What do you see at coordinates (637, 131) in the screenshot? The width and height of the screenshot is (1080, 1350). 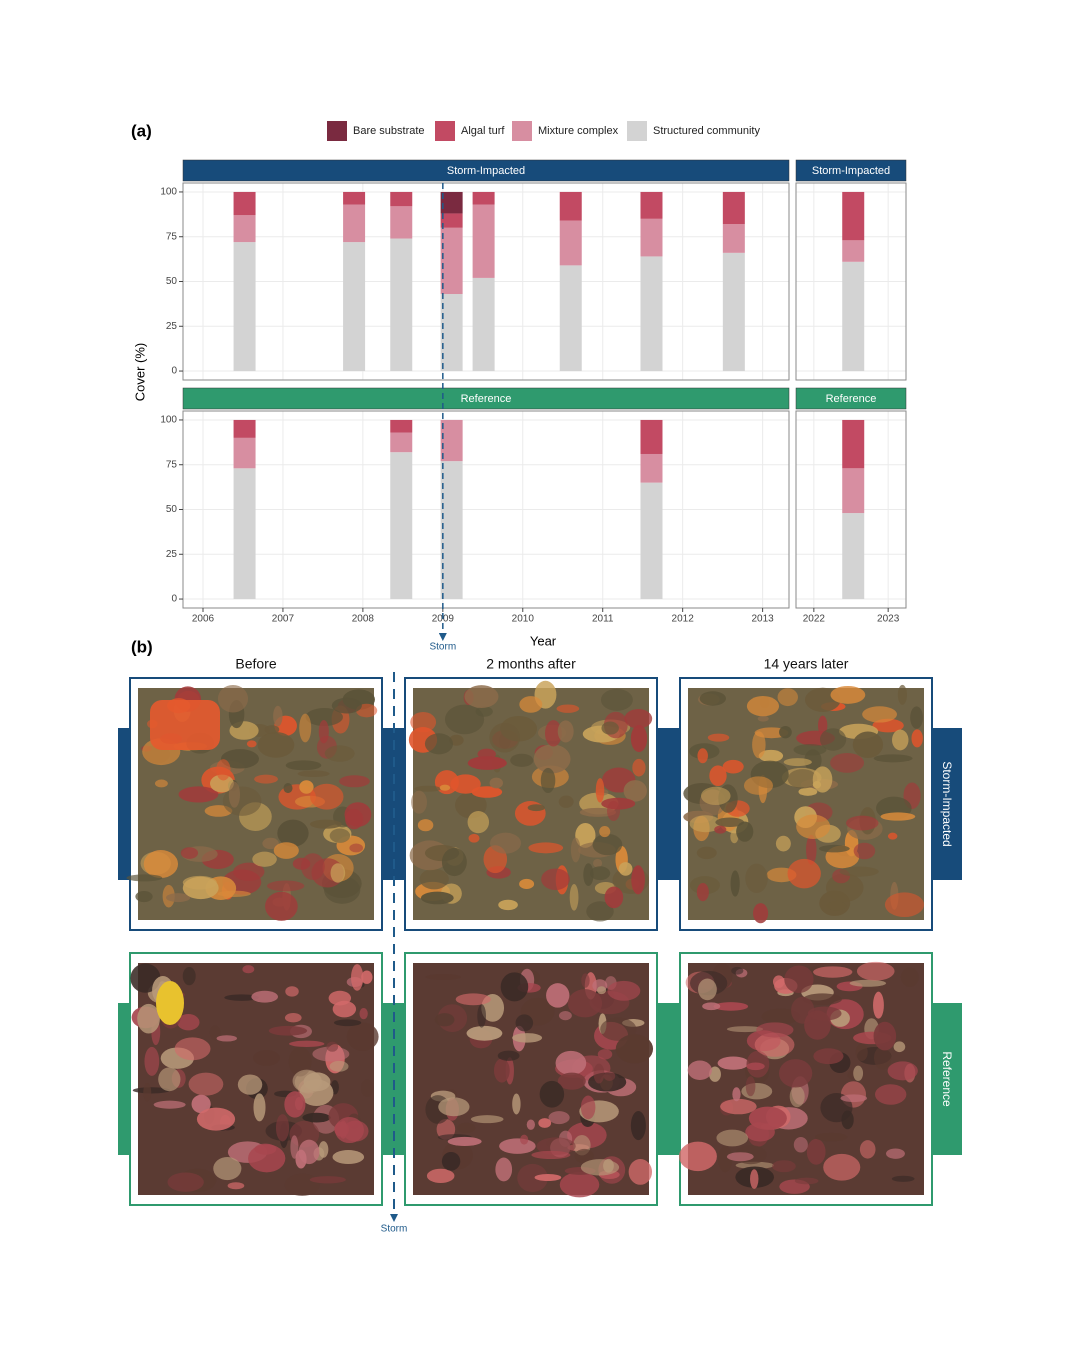 I see `legend-swatch` at bounding box center [637, 131].